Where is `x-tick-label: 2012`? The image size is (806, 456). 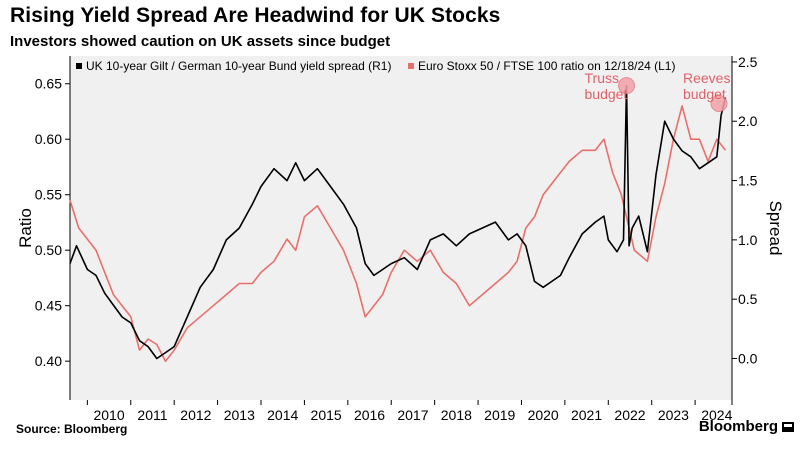
x-tick-label: 2012 is located at coordinates (195, 415).